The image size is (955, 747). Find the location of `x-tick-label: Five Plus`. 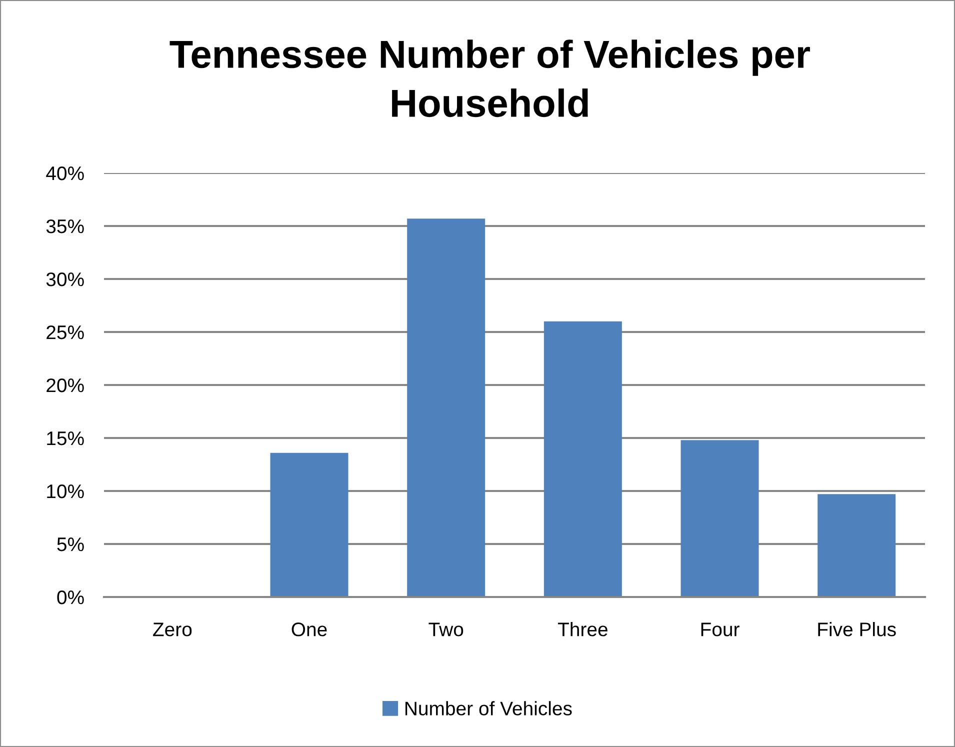

x-tick-label: Five Plus is located at coordinates (857, 629).